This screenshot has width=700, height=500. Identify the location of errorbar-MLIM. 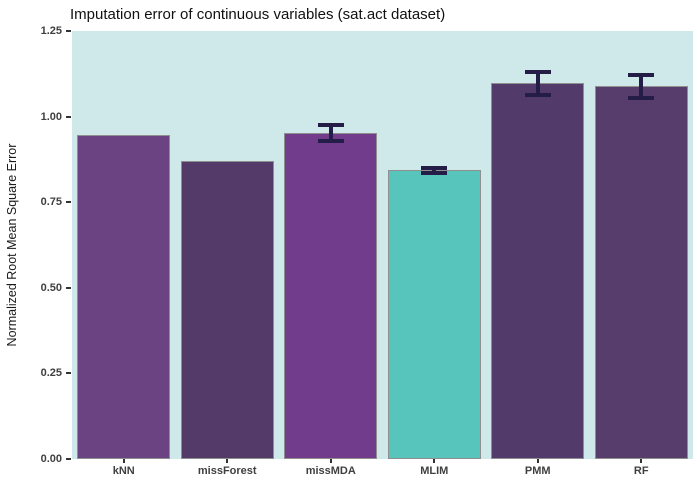
(434, 170).